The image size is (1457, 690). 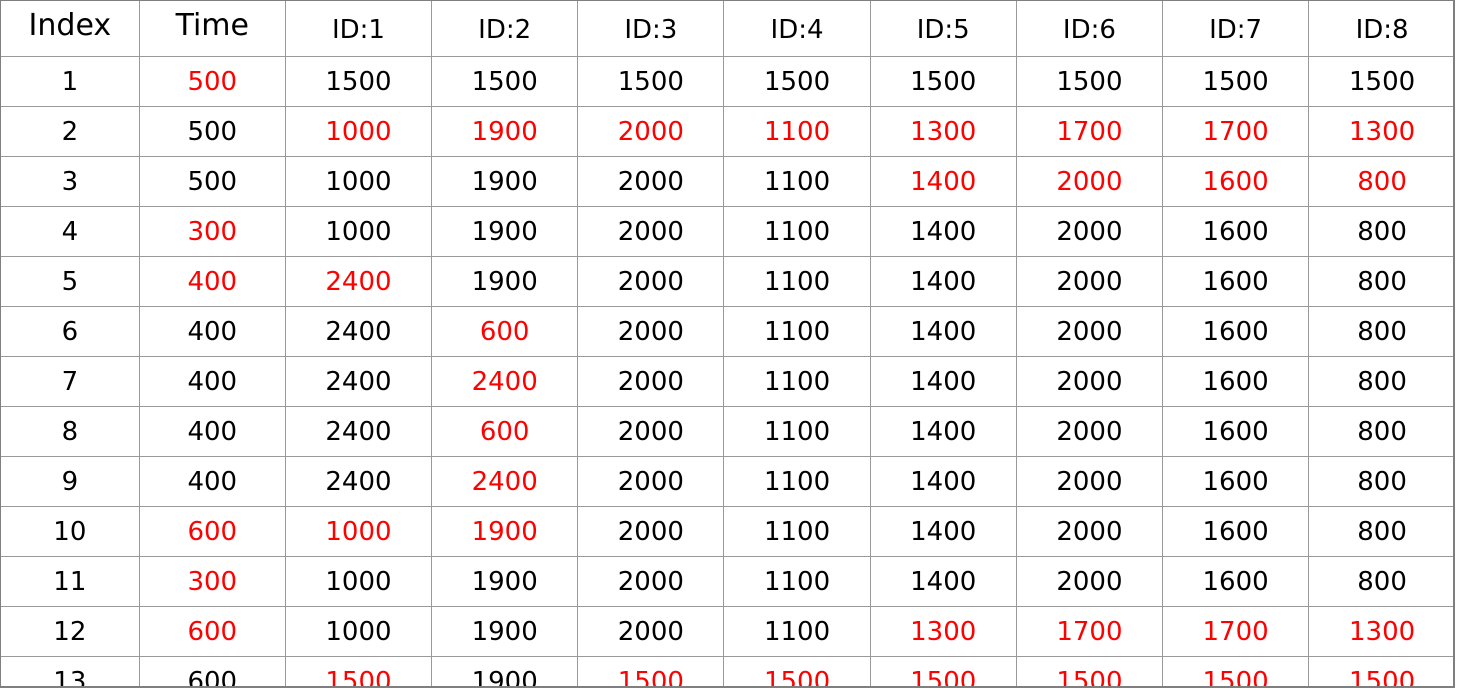 I want to click on table-row: 2 500 1000 1900 2000 1100 1300 1700 1700 1300, so click(x=727, y=131).